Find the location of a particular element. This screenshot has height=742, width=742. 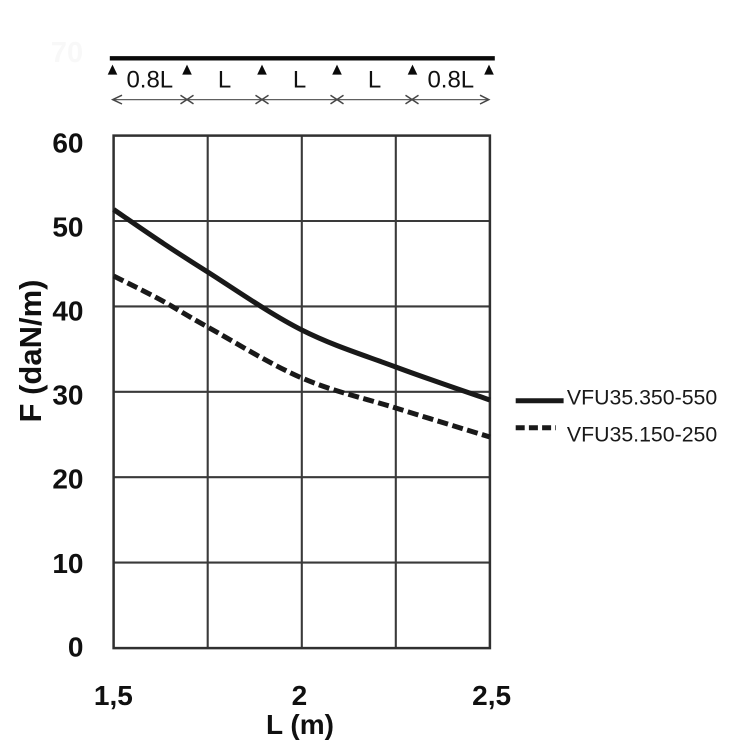

svg-text: 50 is located at coordinates (67, 226).